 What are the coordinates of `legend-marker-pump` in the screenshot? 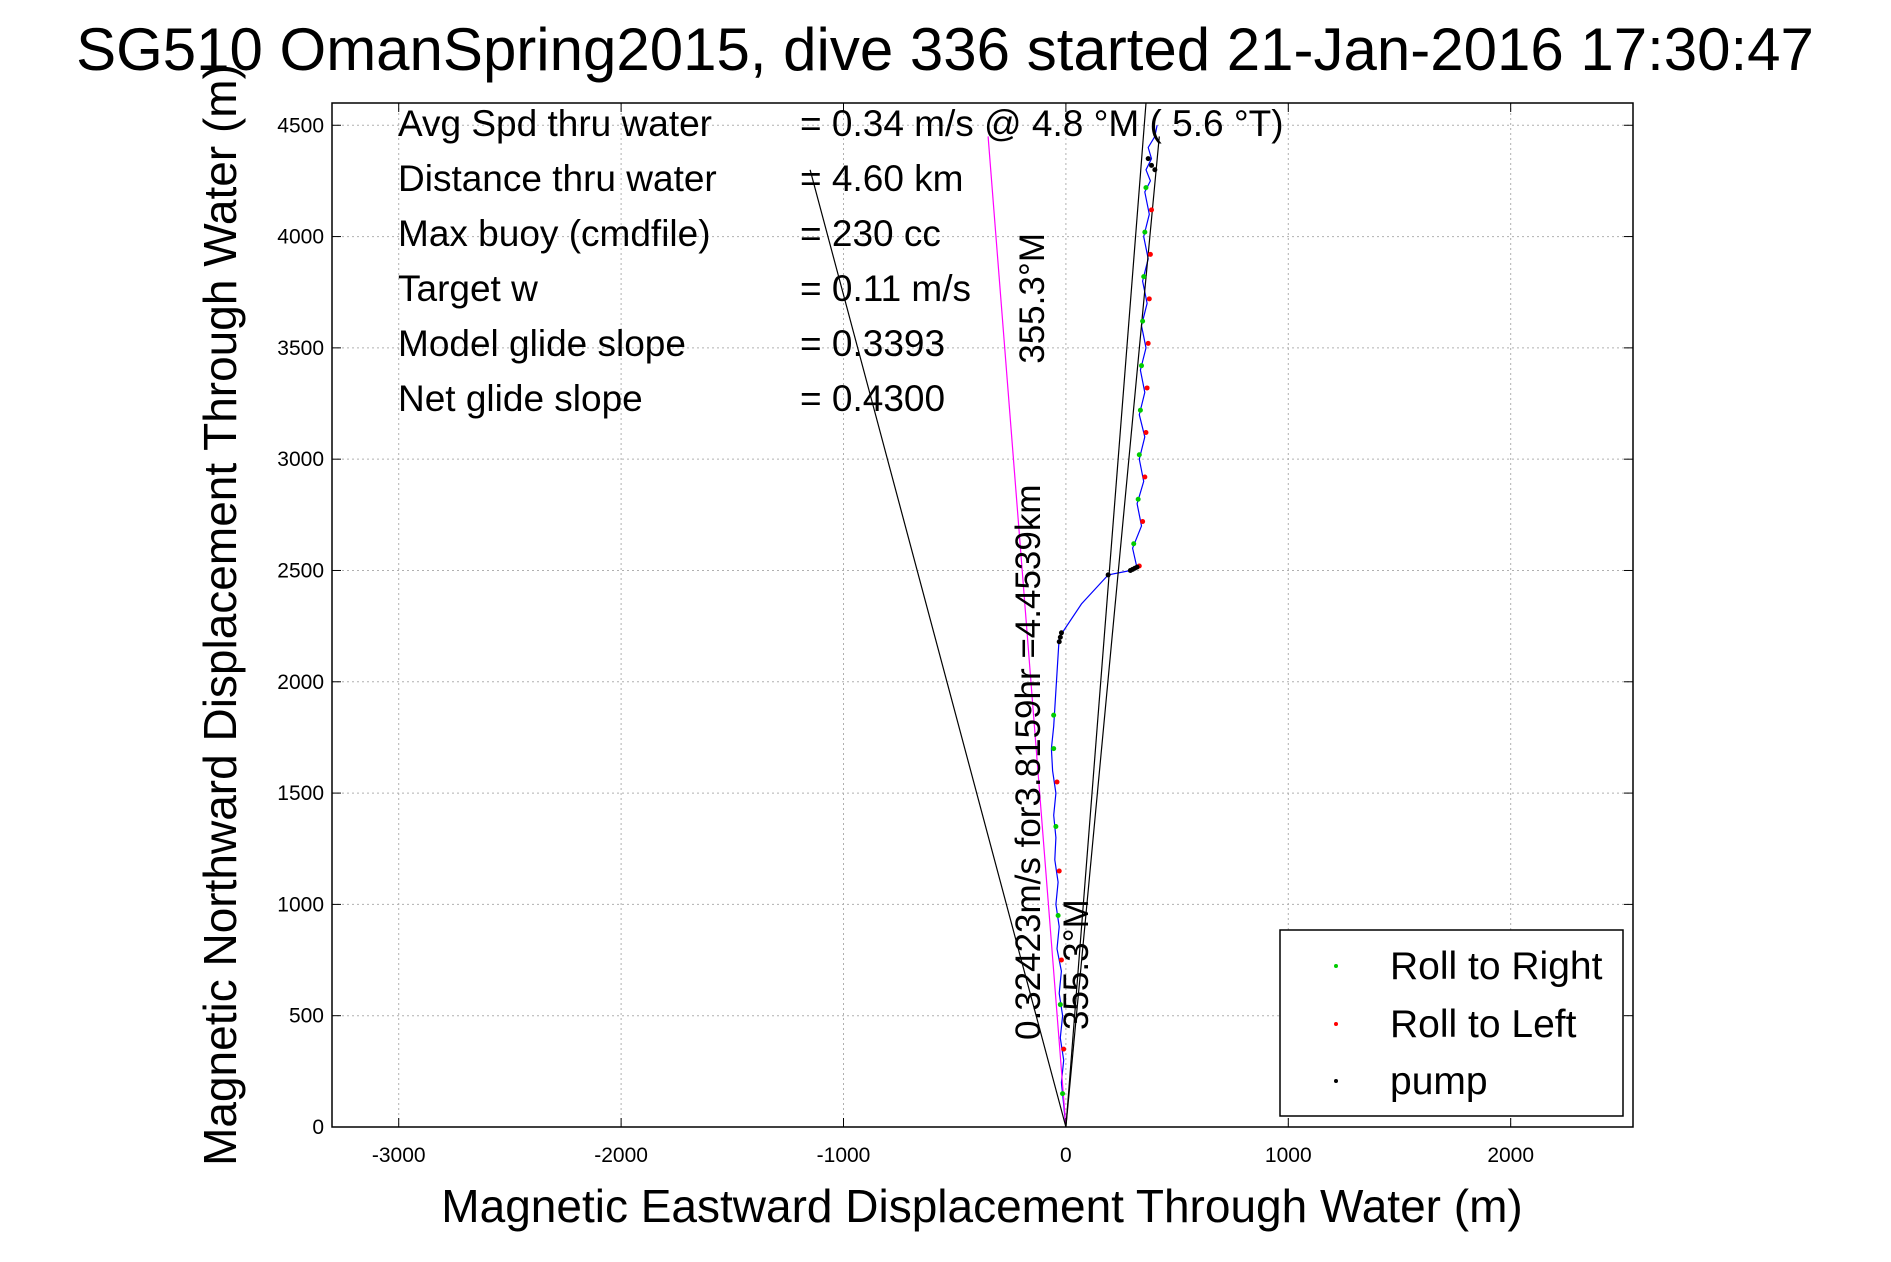 It's located at (1336, 1081).